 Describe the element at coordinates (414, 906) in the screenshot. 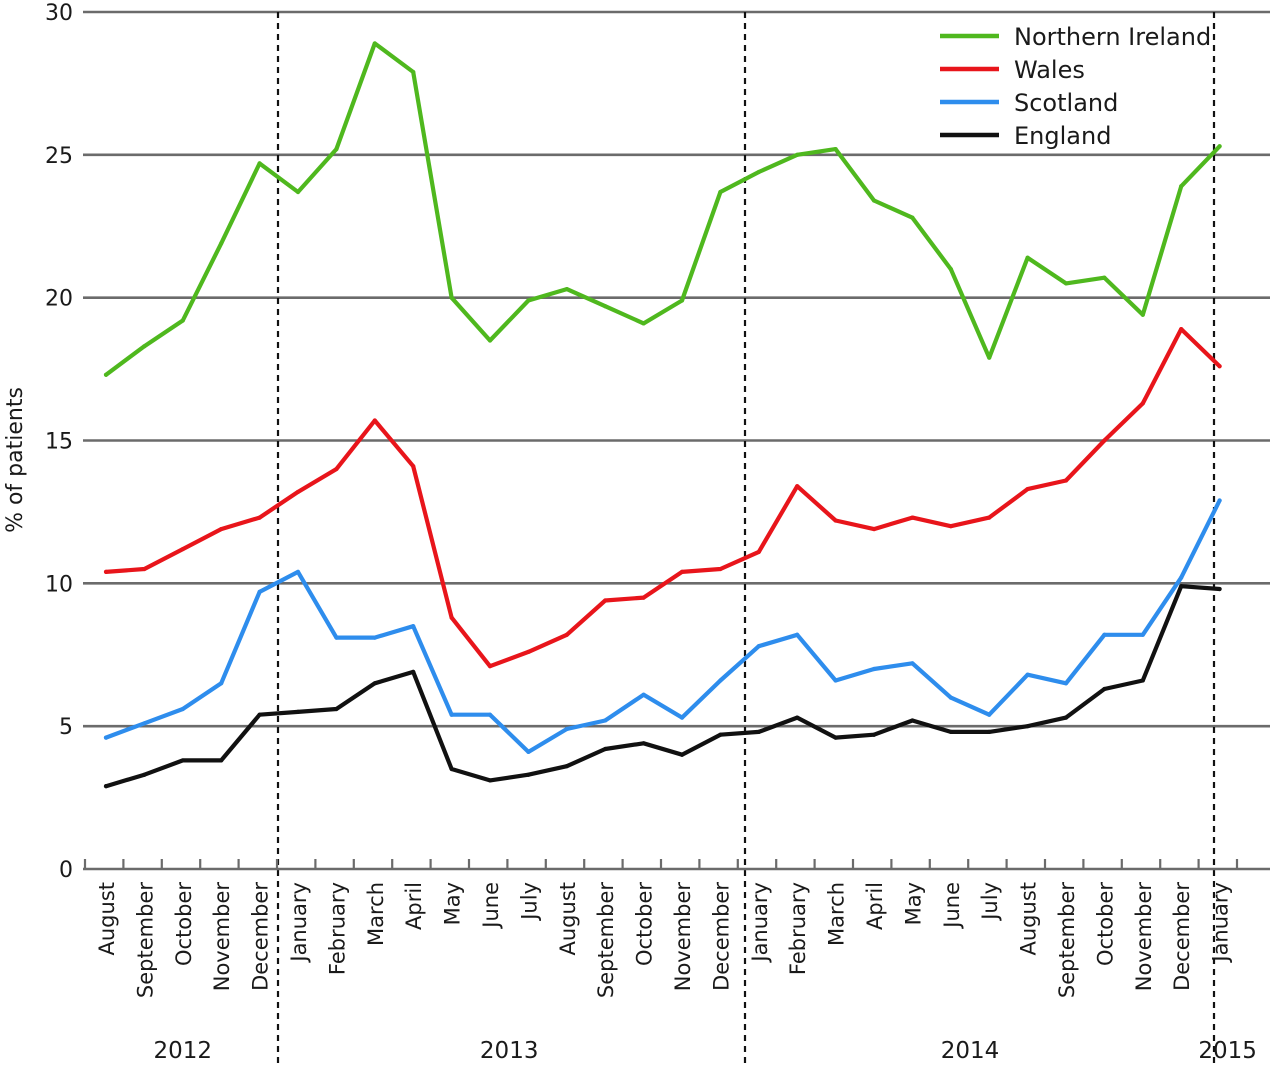

I see `x-tick-label: April` at that location.